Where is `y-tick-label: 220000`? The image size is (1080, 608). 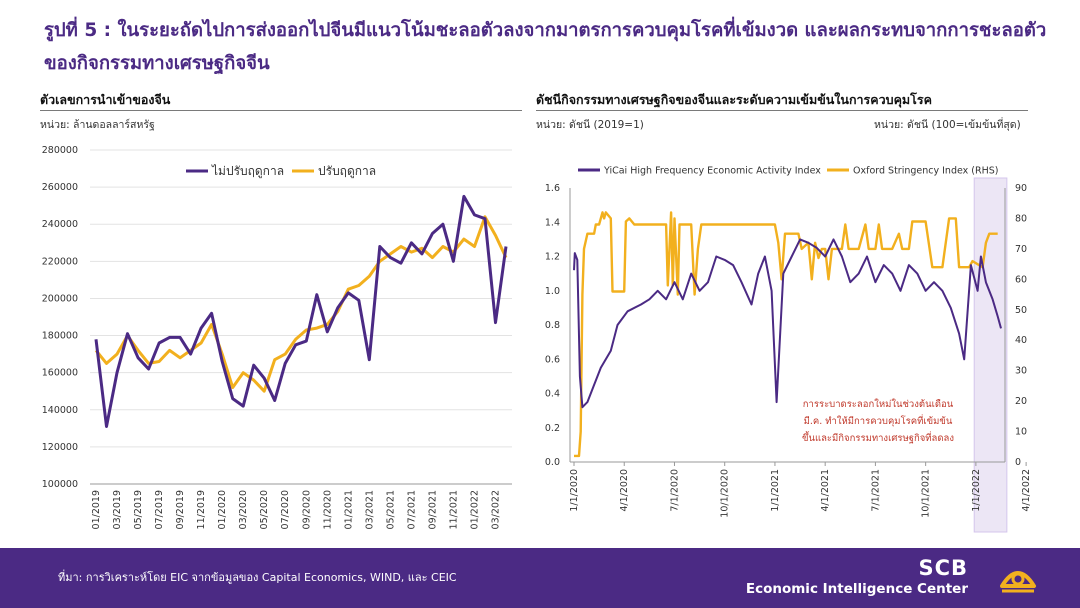
y-tick-label: 220000 is located at coordinates (60, 261).